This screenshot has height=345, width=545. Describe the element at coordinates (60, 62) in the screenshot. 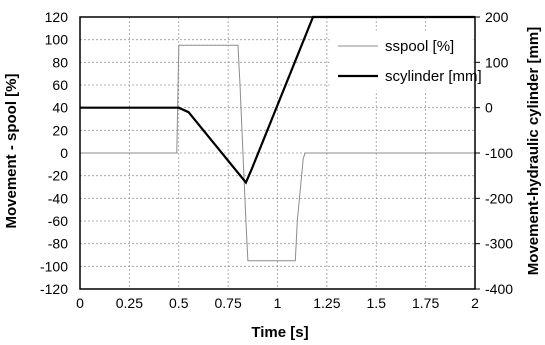

I see `y-left-tick-label: 80` at that location.